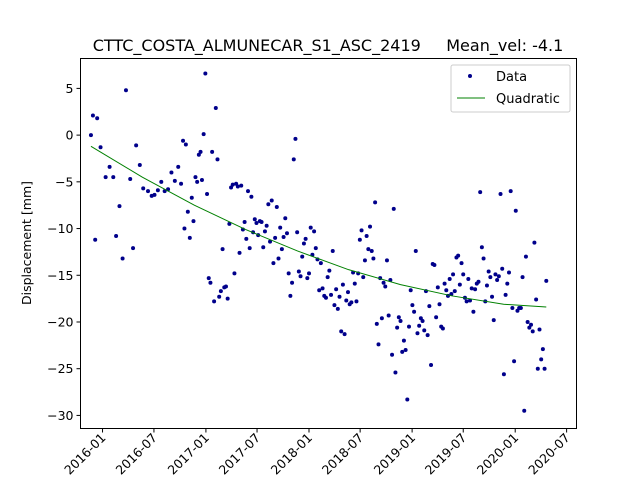 The image size is (640, 480). I want to click on x-tick-label: 2020-07, so click(549, 454).